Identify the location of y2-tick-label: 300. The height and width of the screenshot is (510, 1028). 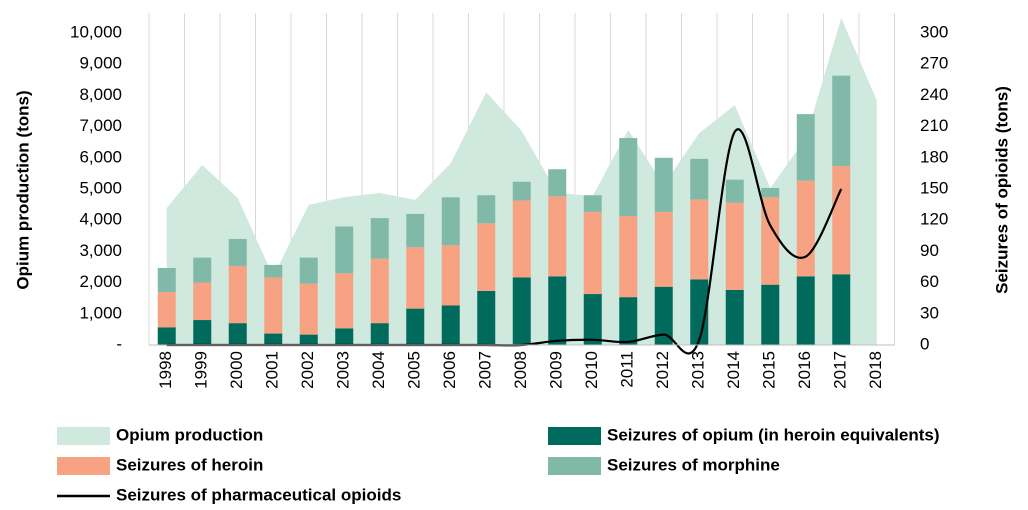
(934, 31).